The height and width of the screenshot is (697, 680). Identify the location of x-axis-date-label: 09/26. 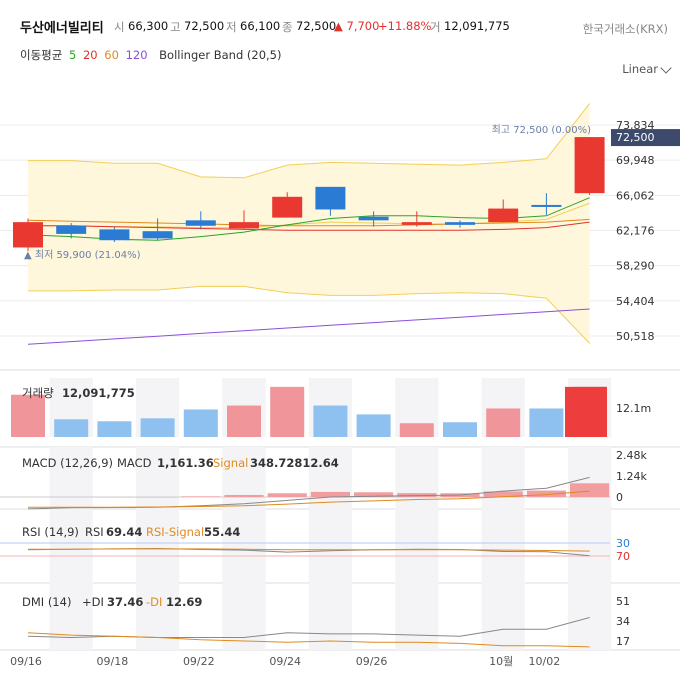
(372, 661).